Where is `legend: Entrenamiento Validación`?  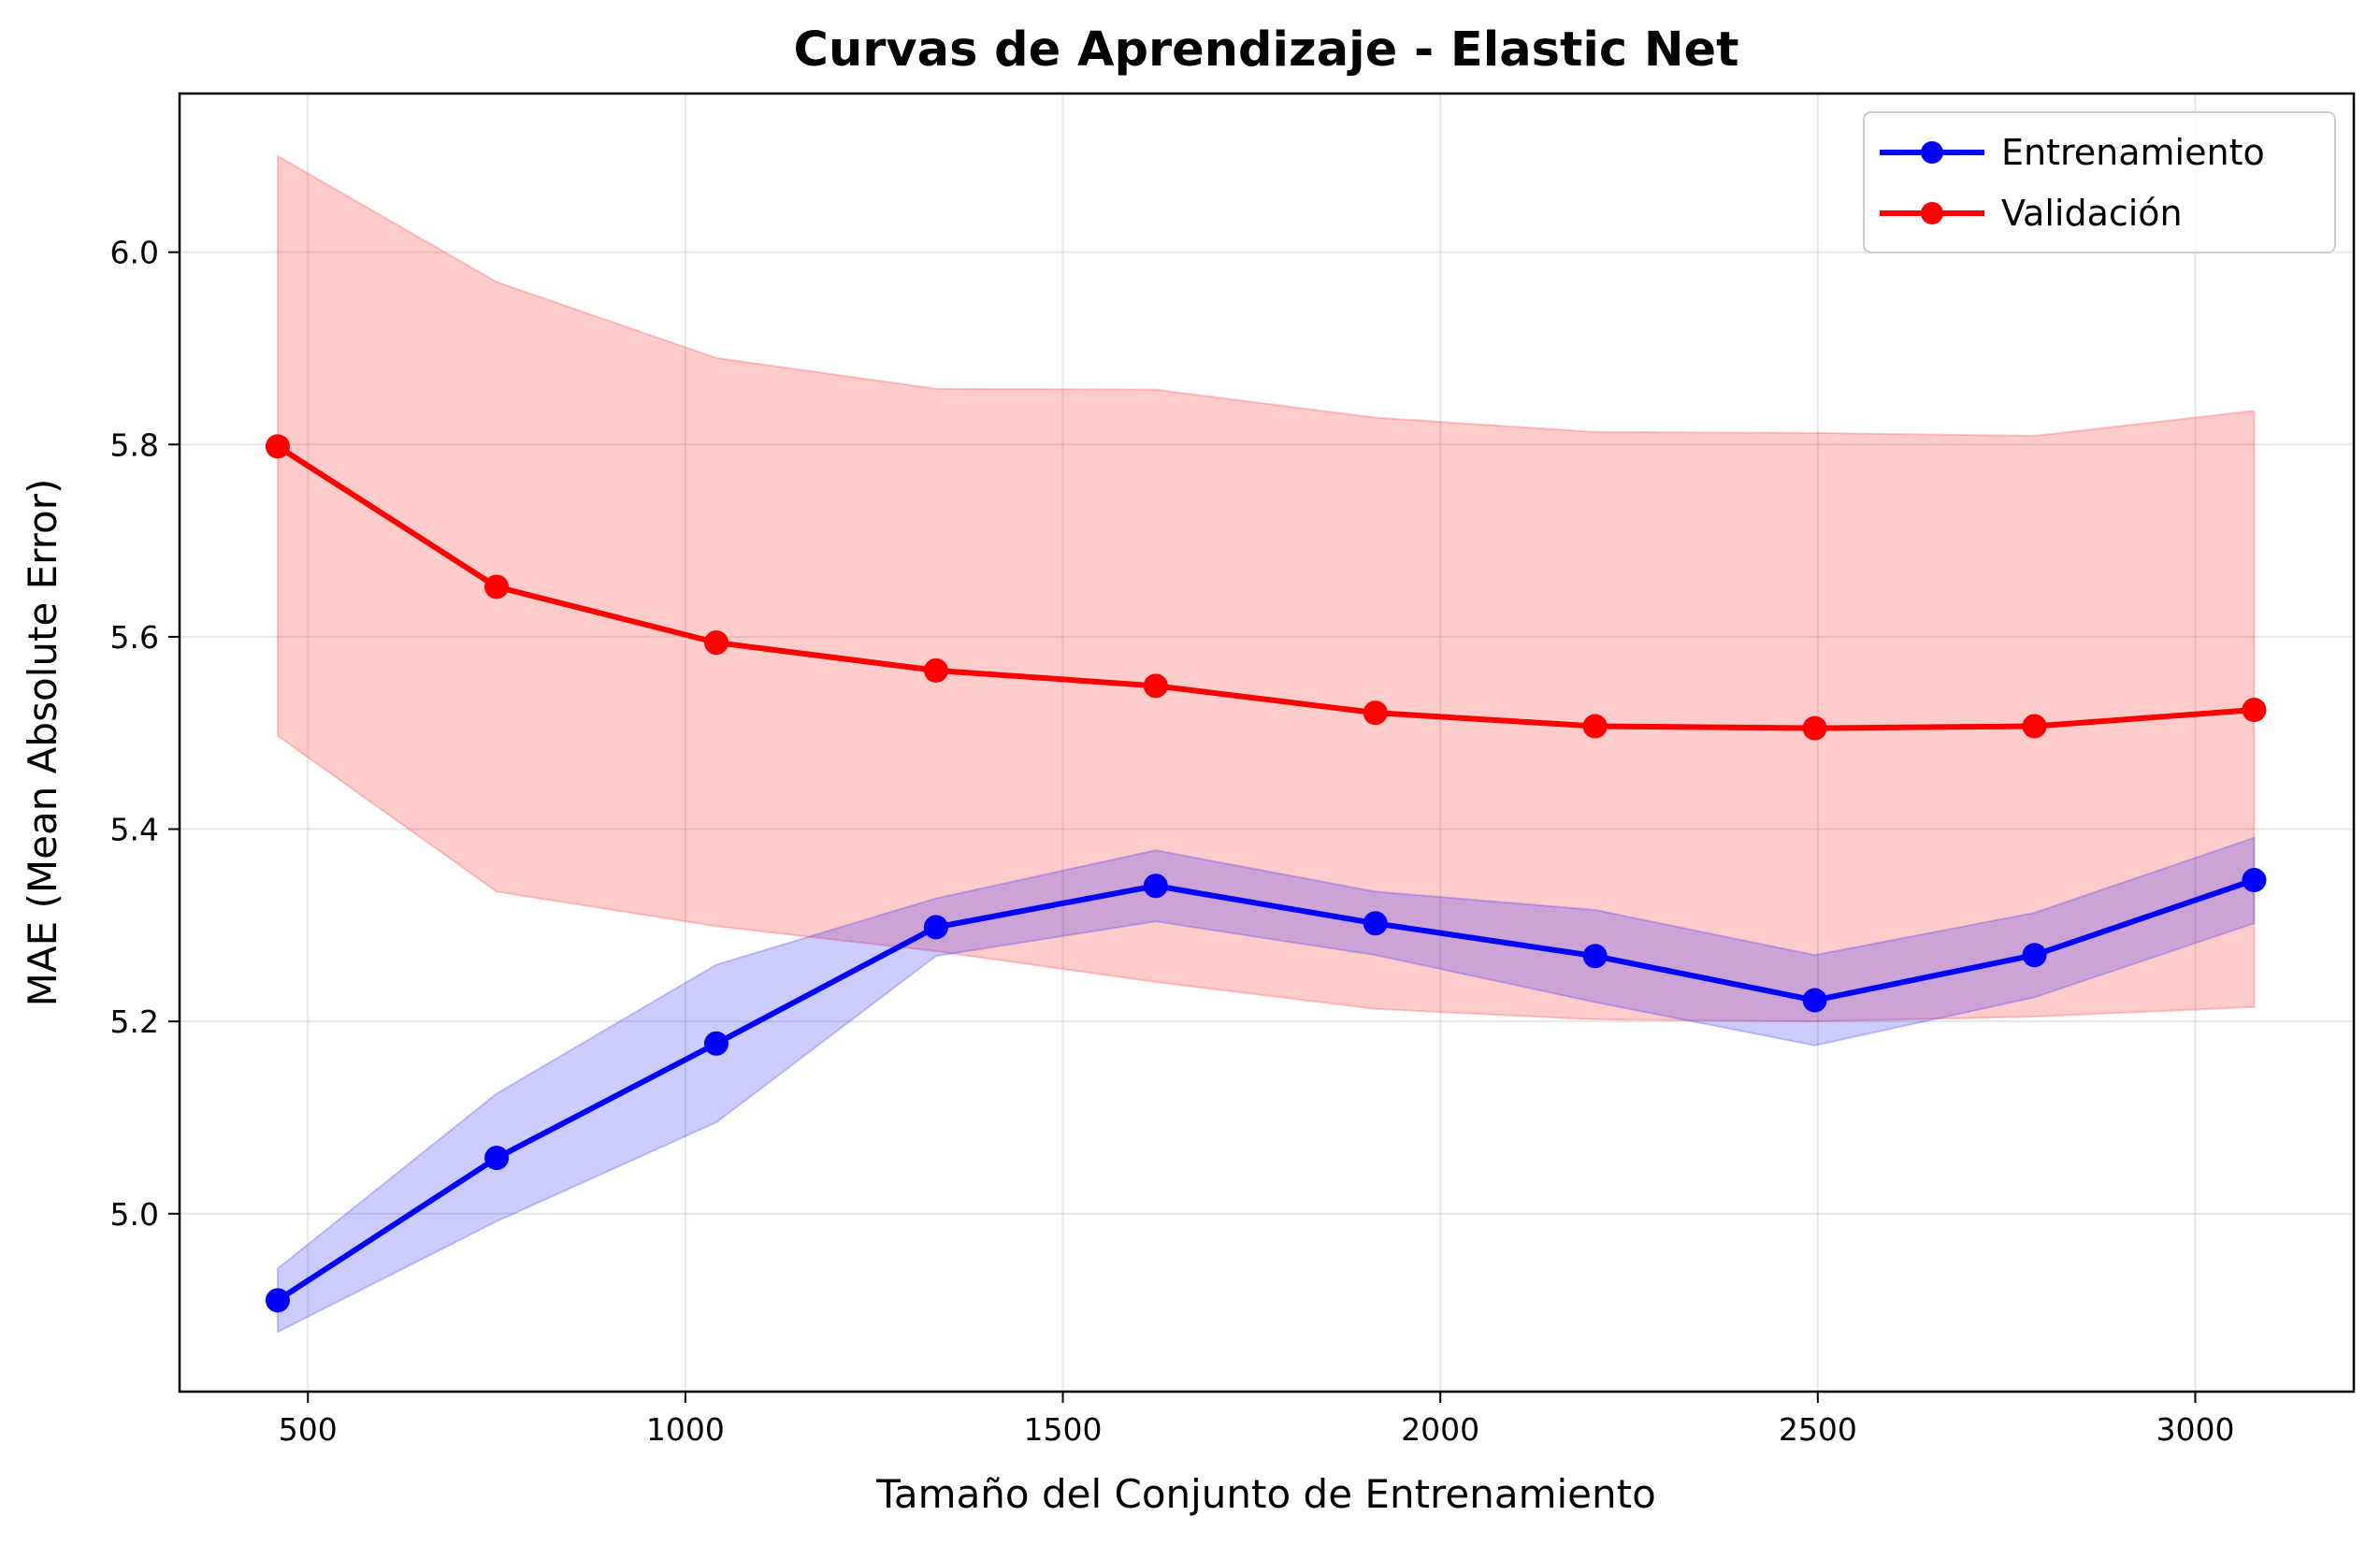
legend: Entrenamiento Validación is located at coordinates (2099, 182).